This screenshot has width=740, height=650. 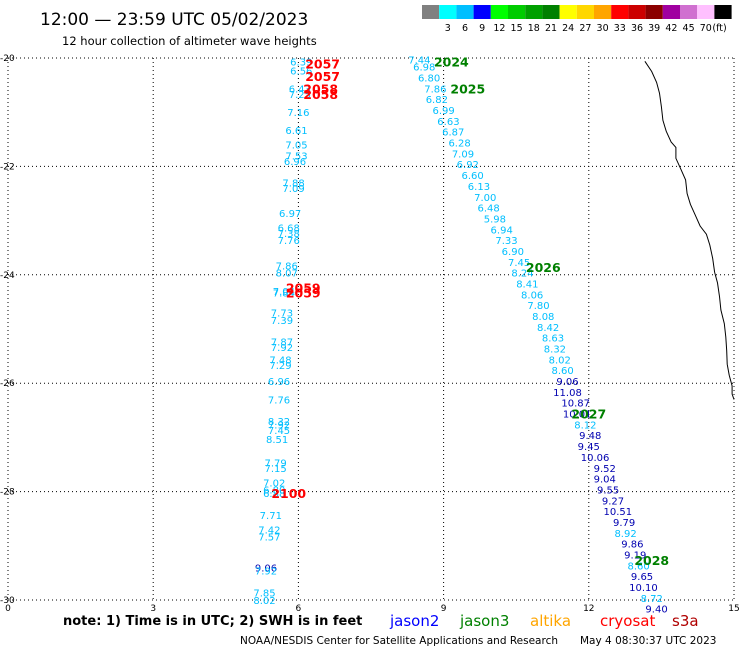 What do you see at coordinates (642, 577) in the screenshot?
I see `wave-height-label: 9.65` at bounding box center [642, 577].